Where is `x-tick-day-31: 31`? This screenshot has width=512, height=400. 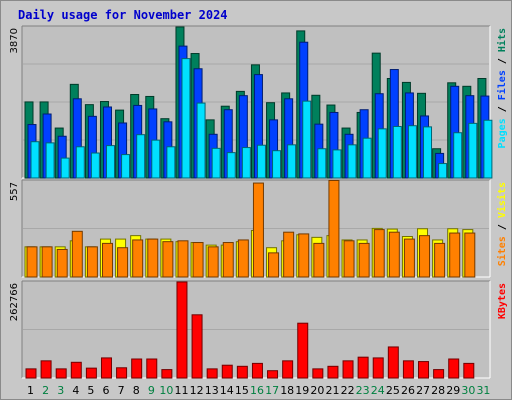 x-tick-day-31: 31 is located at coordinates (483, 390).